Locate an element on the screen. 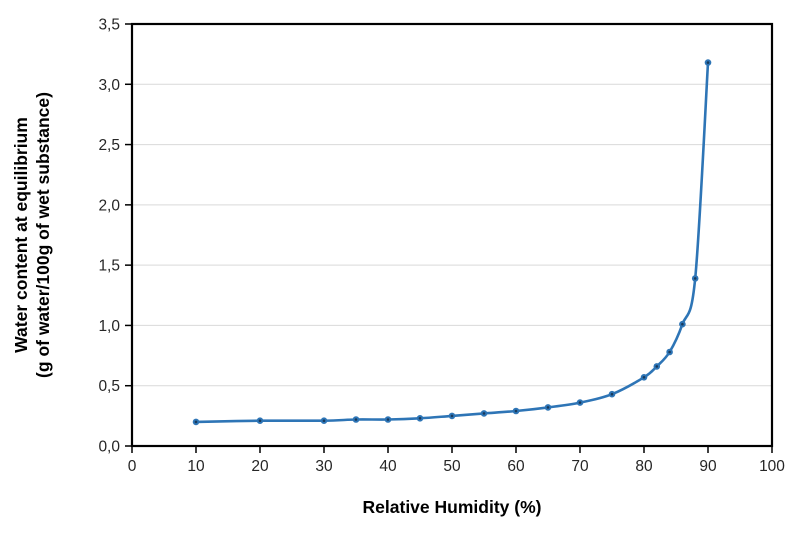  x-tick-label: 10 is located at coordinates (196, 466).